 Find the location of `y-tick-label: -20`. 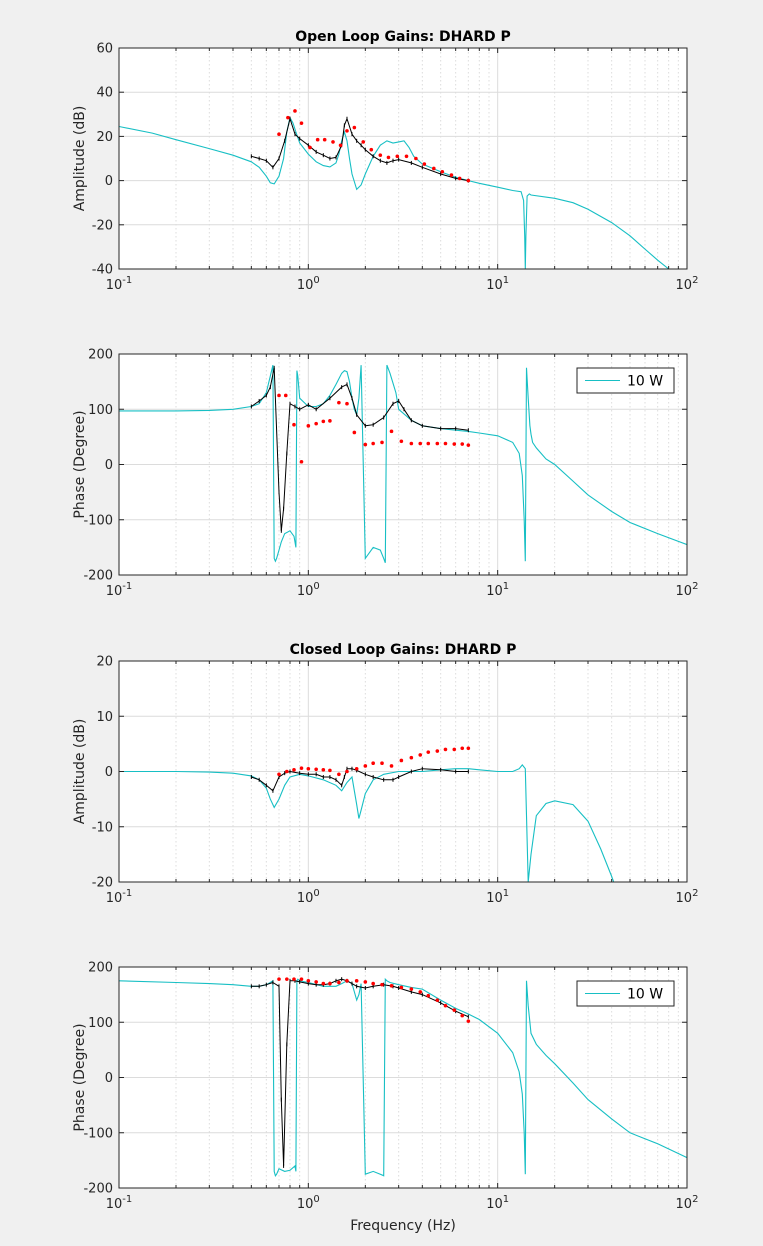

y-tick-label: -20 is located at coordinates (102, 225).